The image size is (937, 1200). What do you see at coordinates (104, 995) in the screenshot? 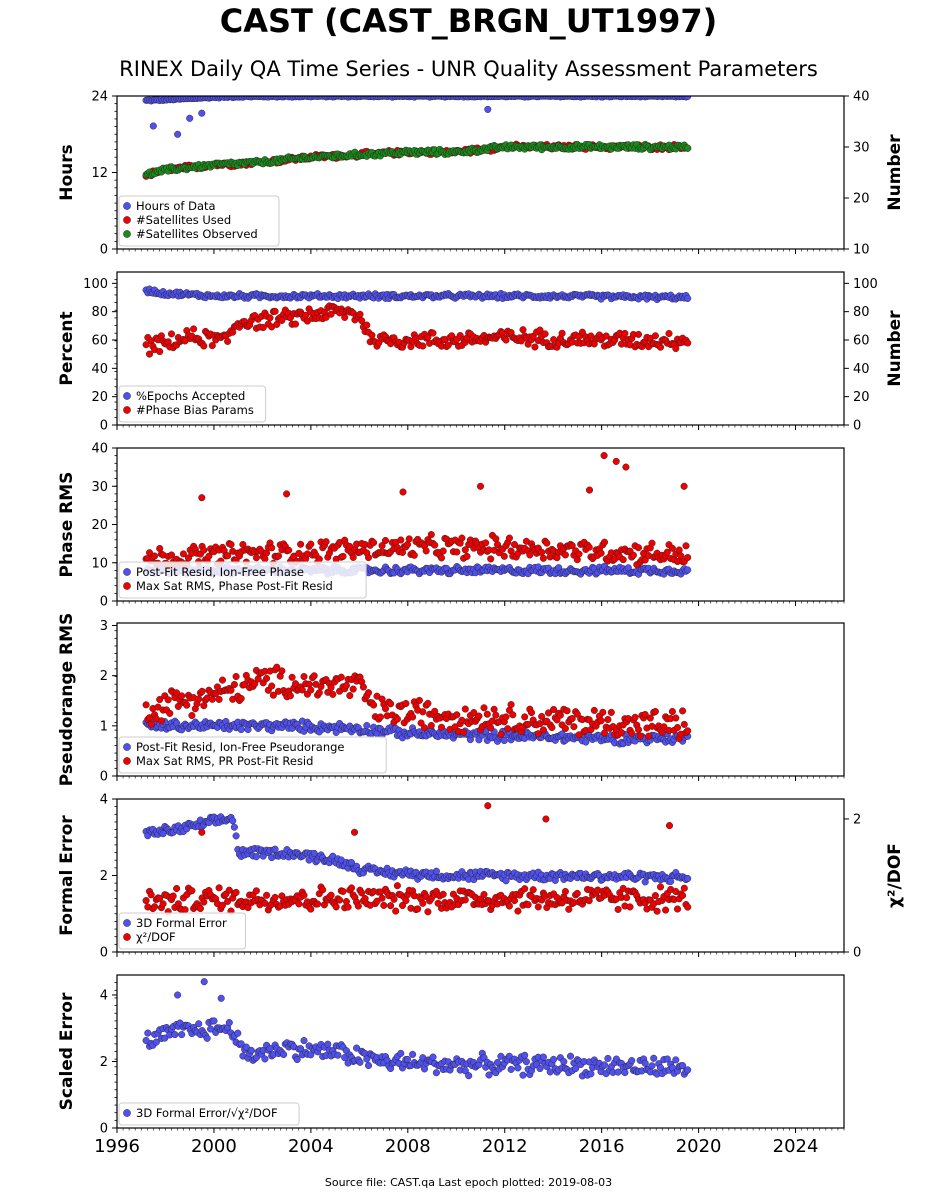
I see `y-tick-label: 4` at bounding box center [104, 995].